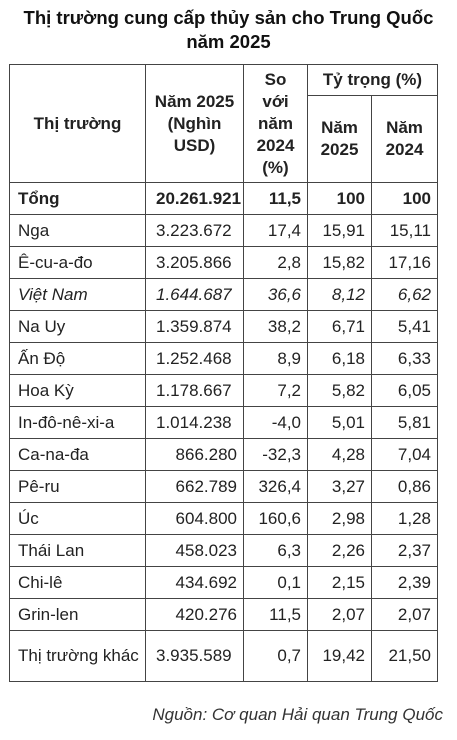 This screenshot has width=457, height=740. Describe the element at coordinates (194, 486) in the screenshot. I see `cell-value: 662.789` at that location.